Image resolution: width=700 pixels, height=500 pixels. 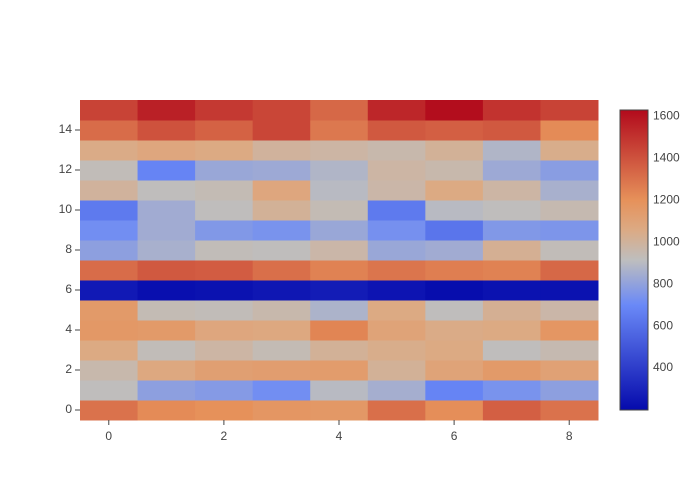 What do you see at coordinates (224, 436) in the screenshot?
I see `x-tick-label: 2` at bounding box center [224, 436].